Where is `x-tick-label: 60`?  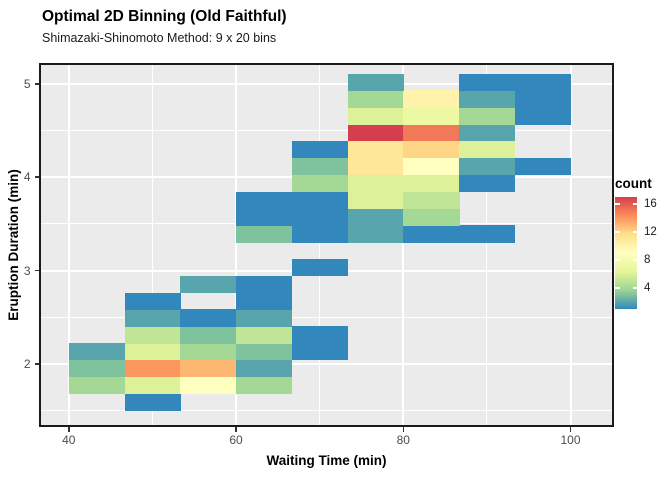 x-tick-label: 60 is located at coordinates (236, 440).